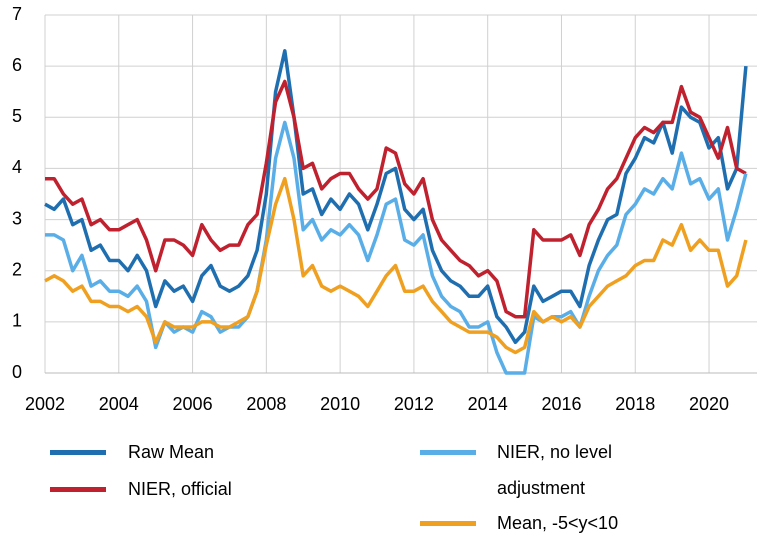 This screenshot has height=541, width=777. Describe the element at coordinates (17, 218) in the screenshot. I see `y-tick-label: 3` at that location.